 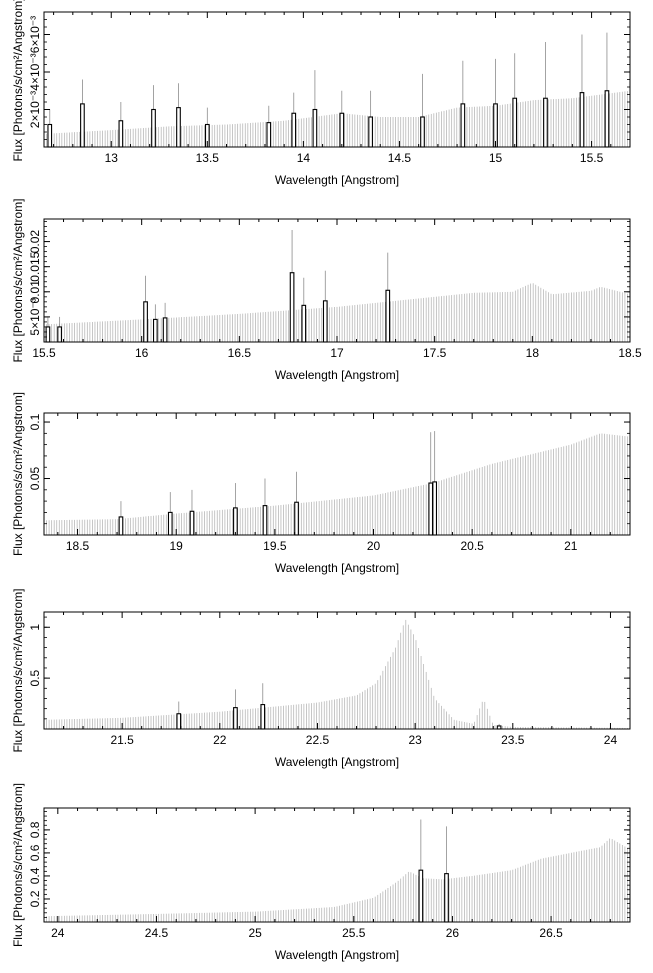 What do you see at coordinates (415, 740) in the screenshot?
I see `x-tick-label: 23` at bounding box center [415, 740].